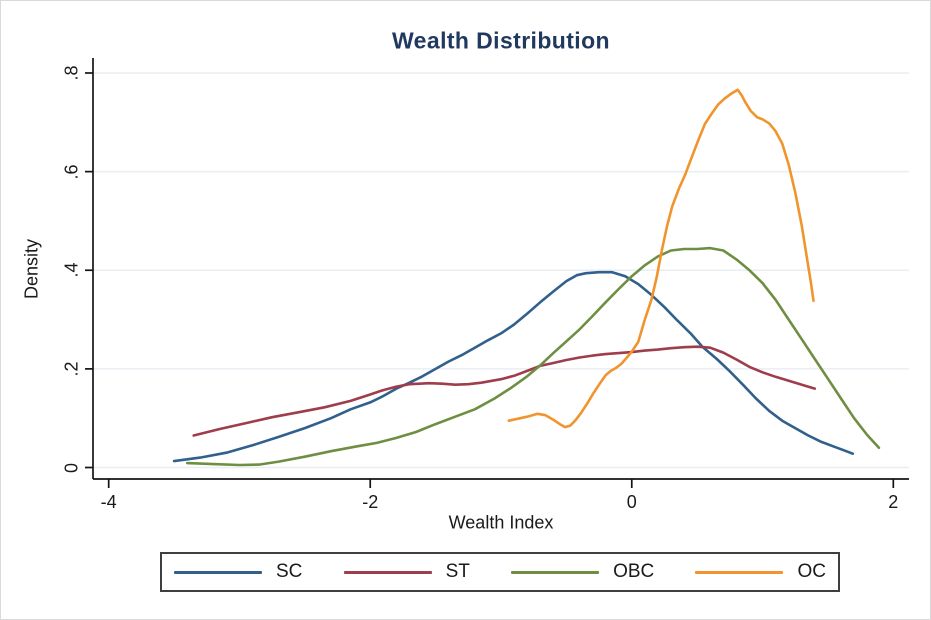 The width and height of the screenshot is (931, 620). What do you see at coordinates (218, 572) in the screenshot?
I see `legend-line-sc` at bounding box center [218, 572].